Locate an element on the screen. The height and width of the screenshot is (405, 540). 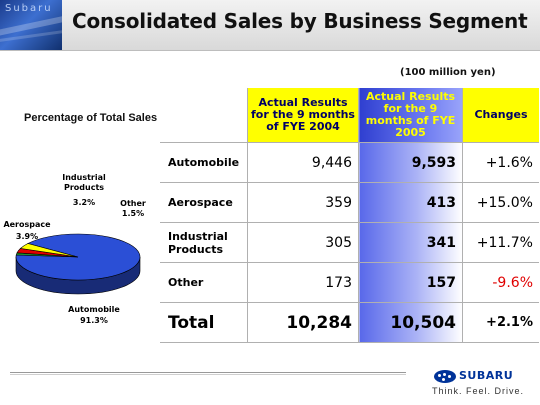
total-fye2005: 10,504 is located at coordinates (410, 322).